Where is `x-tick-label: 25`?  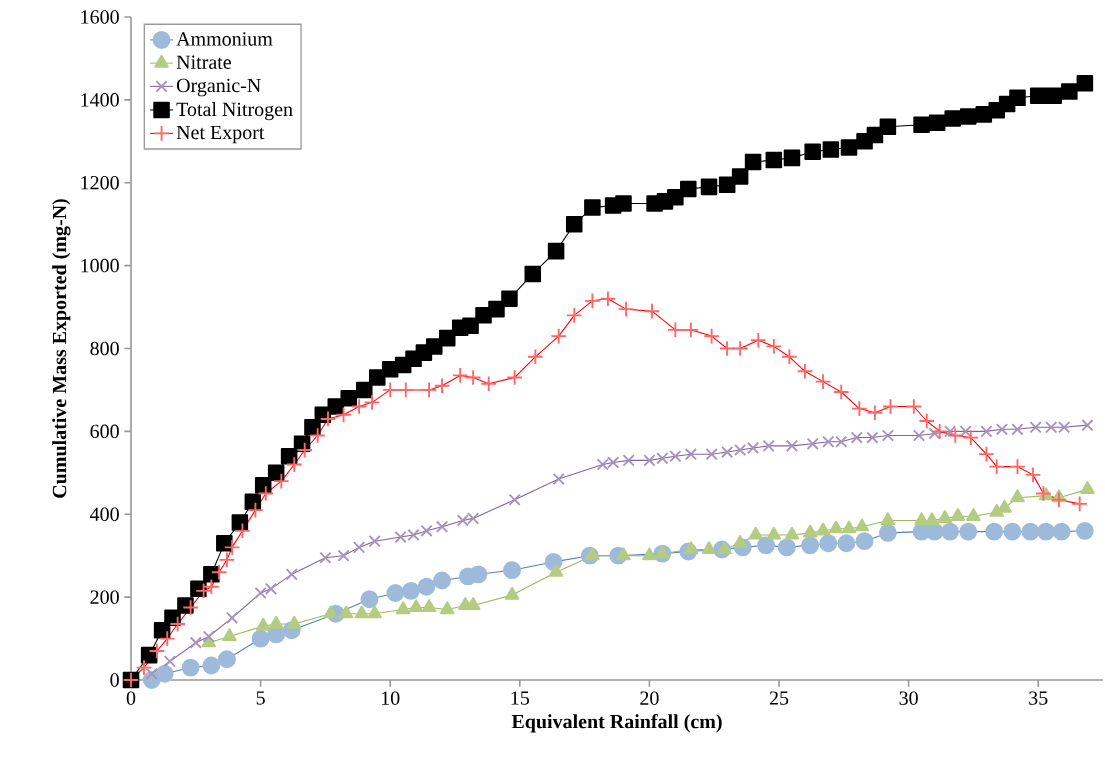 x-tick-label: 25 is located at coordinates (779, 698).